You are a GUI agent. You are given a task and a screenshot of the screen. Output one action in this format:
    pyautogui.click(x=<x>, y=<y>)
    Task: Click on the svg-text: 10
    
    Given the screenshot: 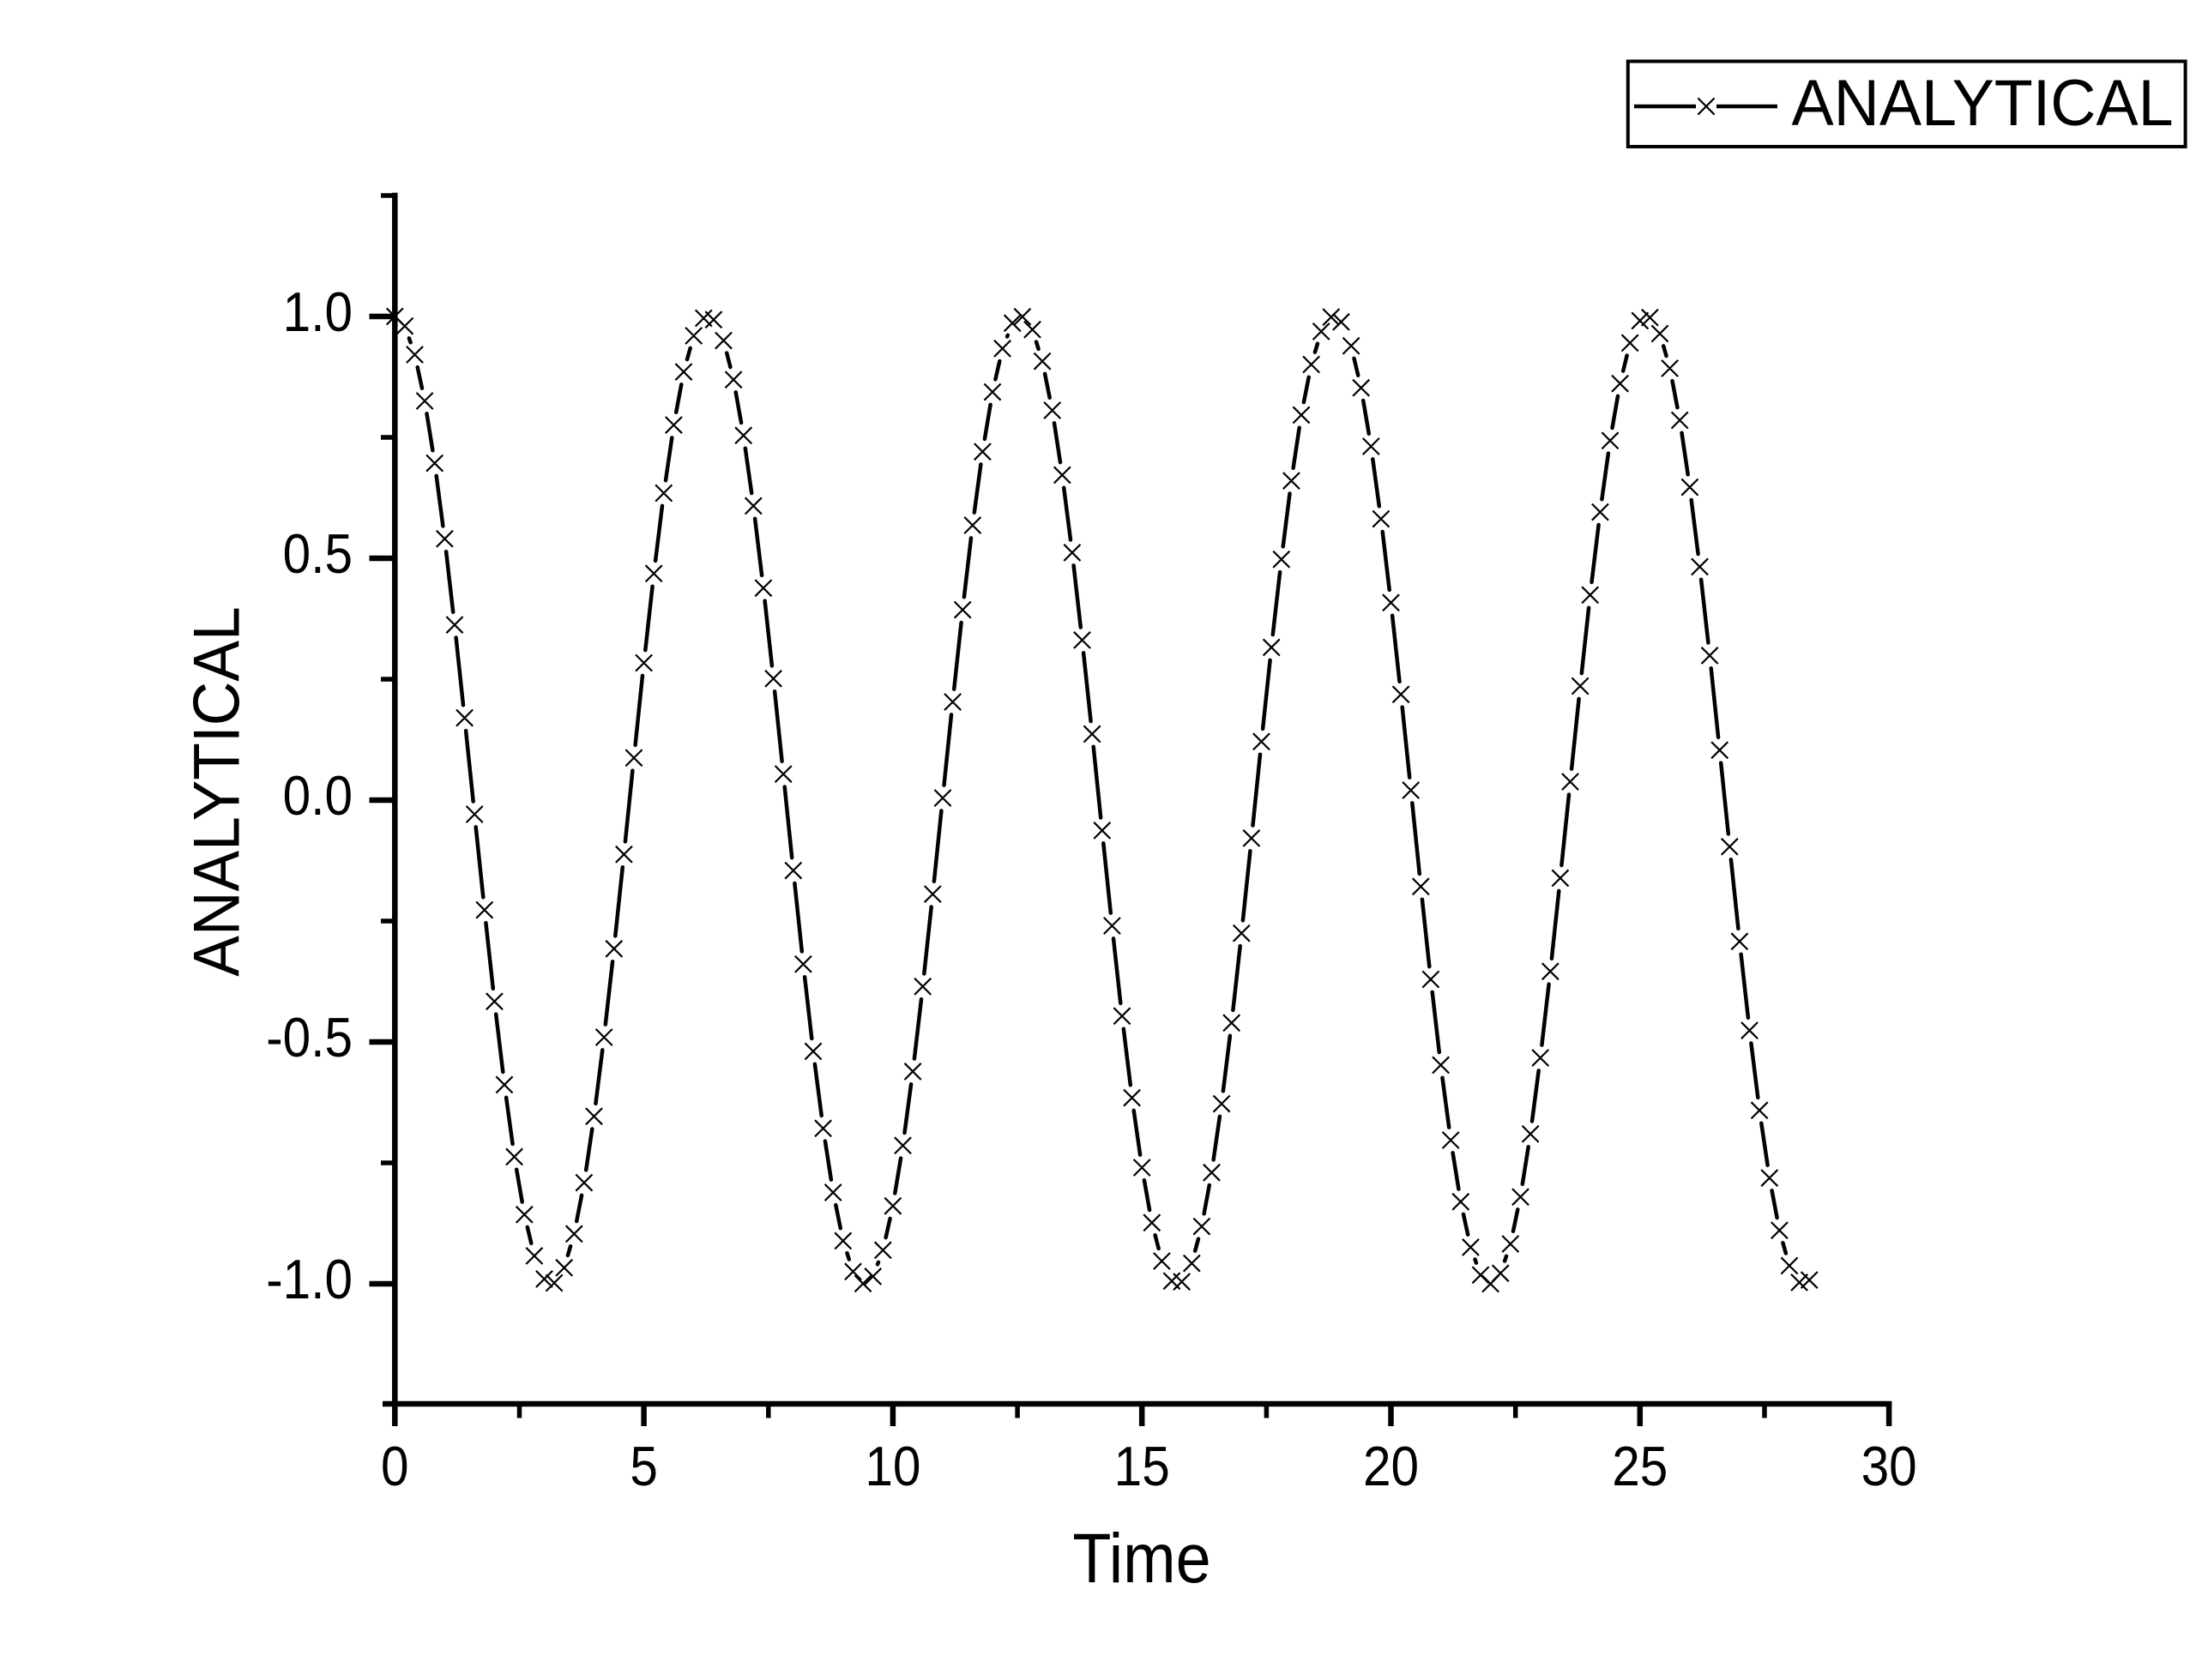 What is the action you would take?
    pyautogui.click(x=892, y=1467)
    